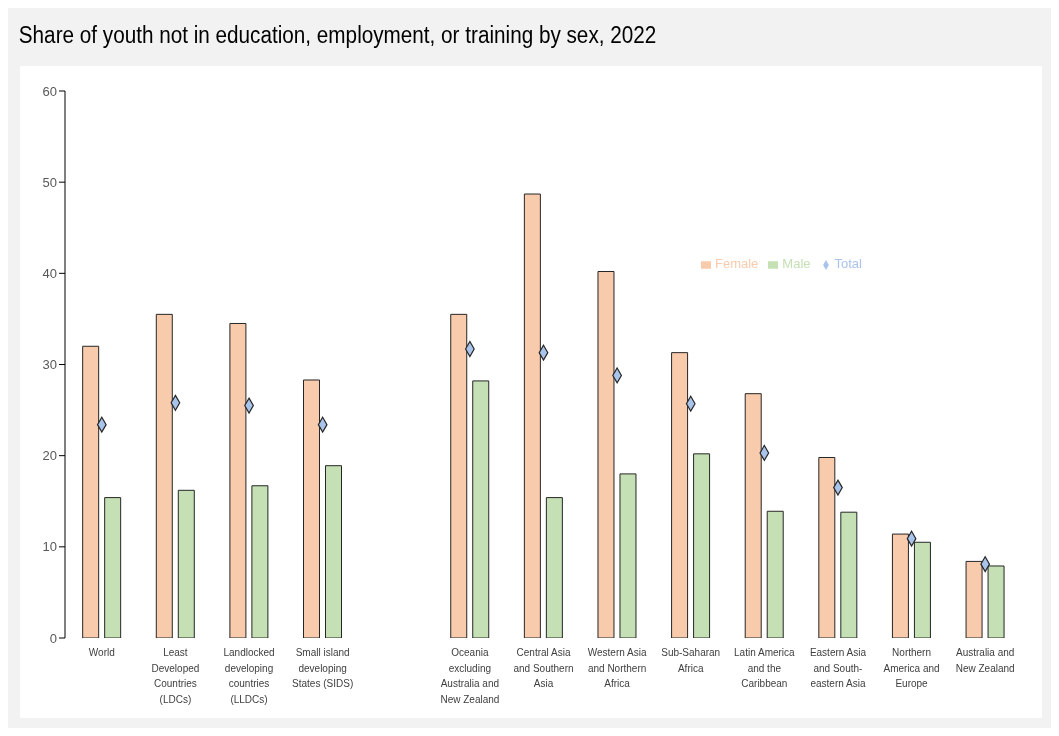  What do you see at coordinates (49, 547) in the screenshot?
I see `y-tick-label: 10` at bounding box center [49, 547].